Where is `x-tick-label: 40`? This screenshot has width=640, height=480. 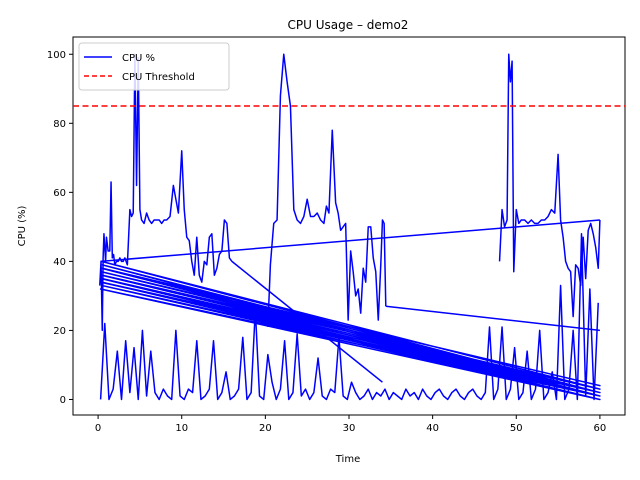
x-tick-label: 40 is located at coordinates (432, 428).